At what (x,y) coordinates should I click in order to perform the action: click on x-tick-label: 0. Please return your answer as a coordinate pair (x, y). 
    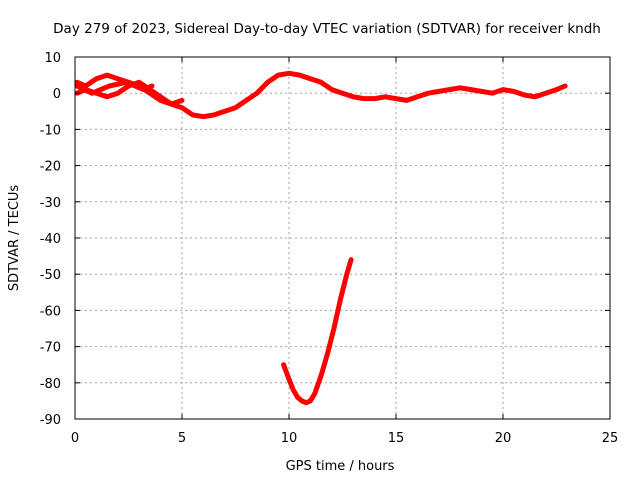
    Looking at the image, I should click on (75, 438).